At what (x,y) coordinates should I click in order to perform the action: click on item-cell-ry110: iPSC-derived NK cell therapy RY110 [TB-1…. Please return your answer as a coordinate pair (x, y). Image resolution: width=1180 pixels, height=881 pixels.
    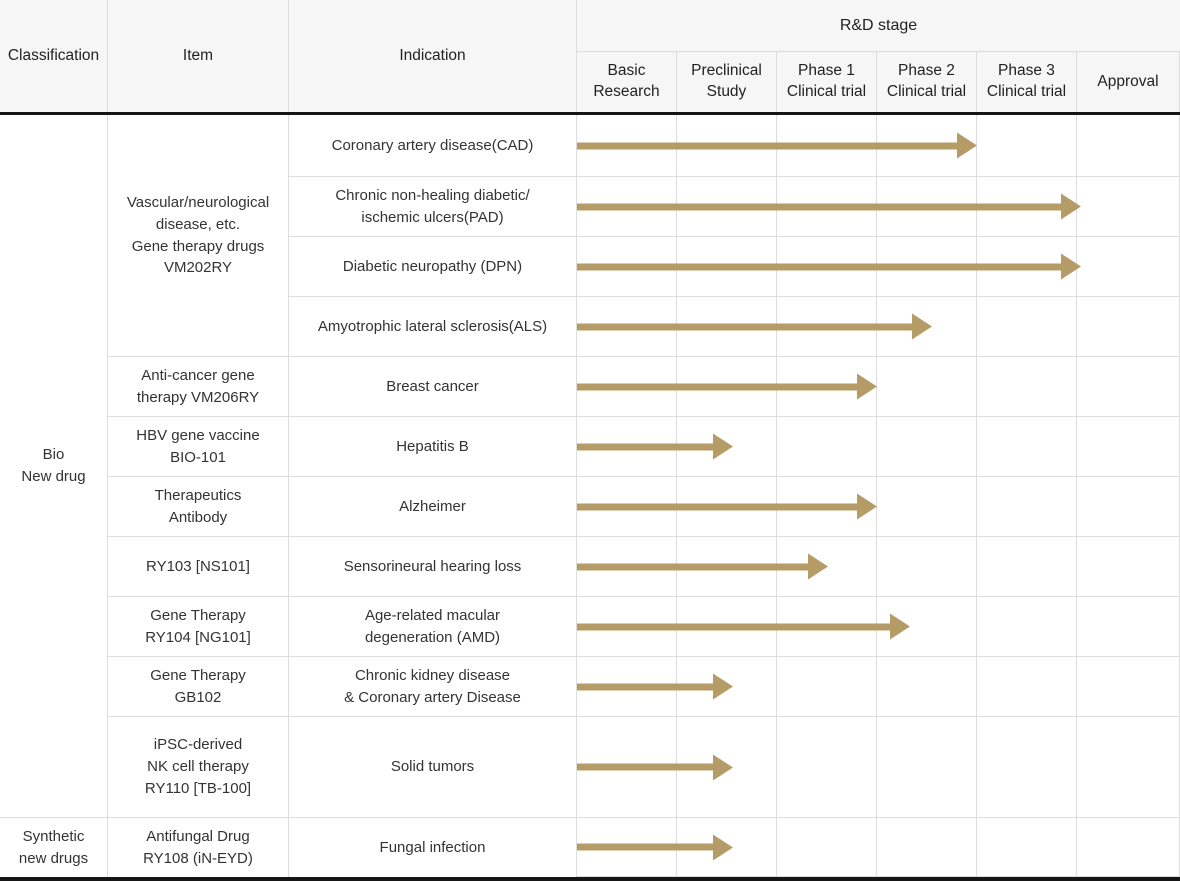
    Looking at the image, I should click on (198, 767).